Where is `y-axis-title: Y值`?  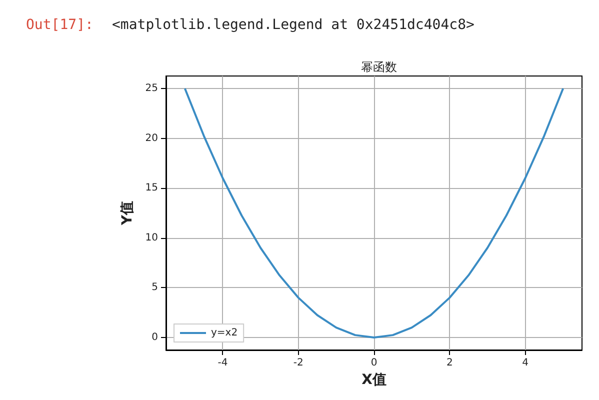 y-axis-title: Y值 is located at coordinates (127, 213).